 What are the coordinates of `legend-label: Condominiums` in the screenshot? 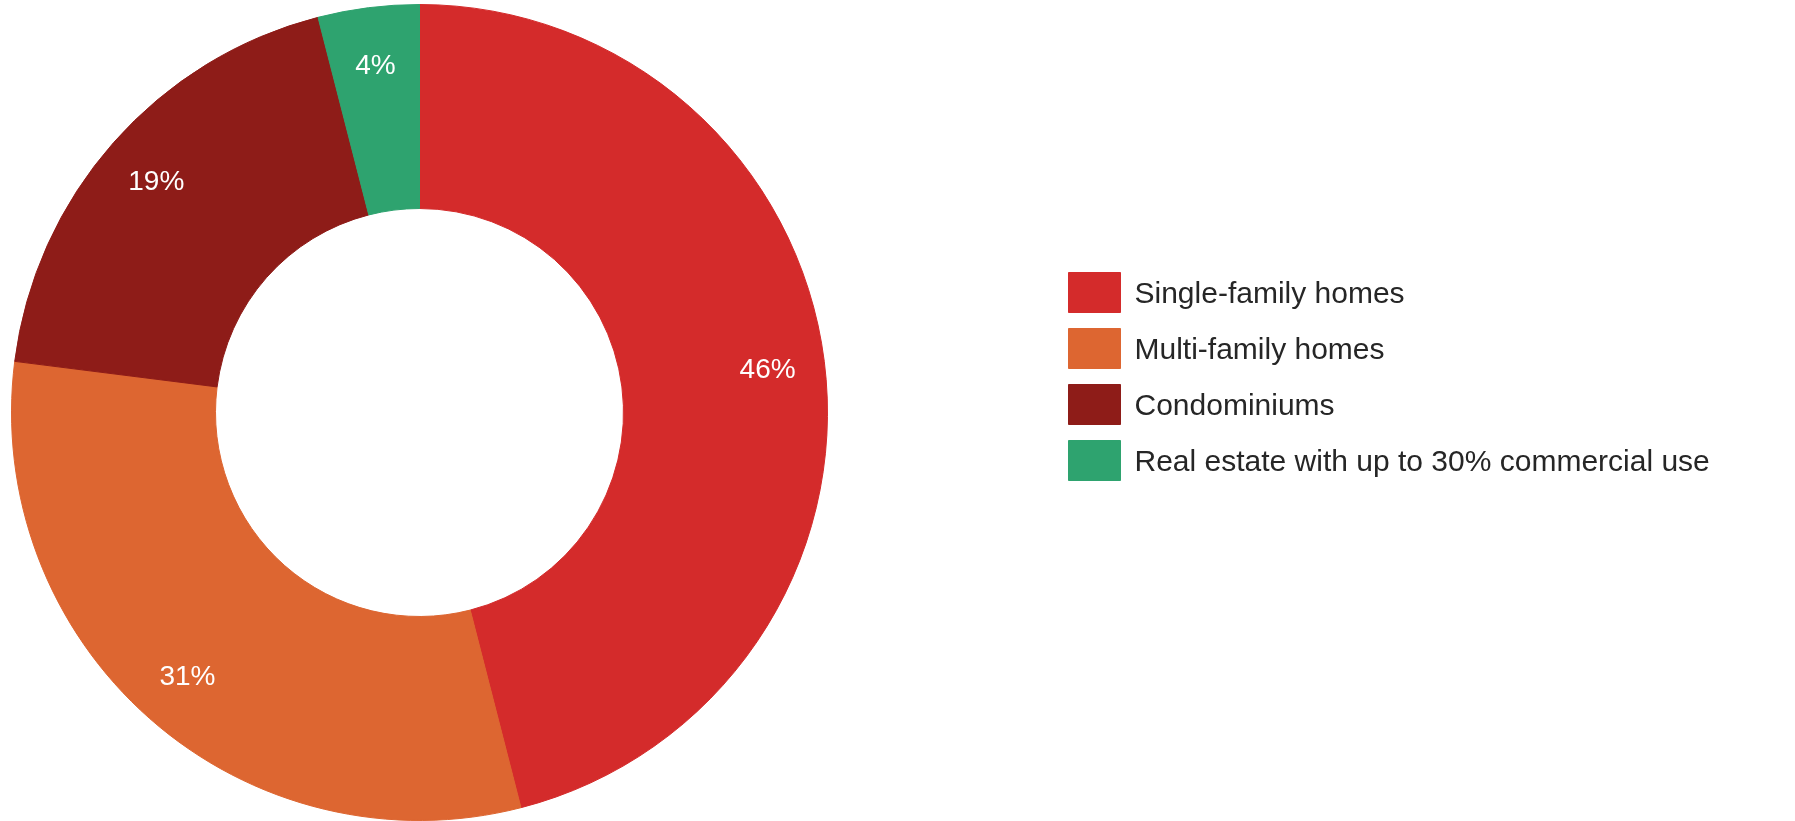 It's located at (1234, 404).